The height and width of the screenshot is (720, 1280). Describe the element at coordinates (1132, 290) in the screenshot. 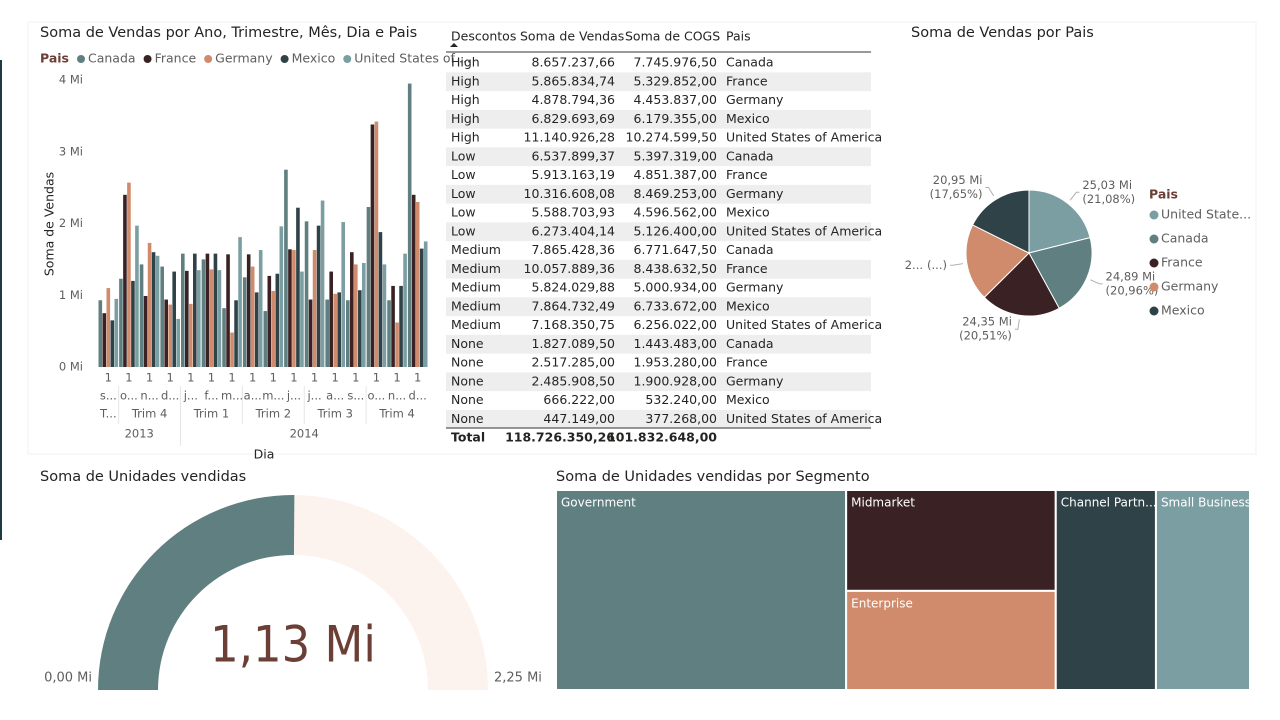

I see `pie-percent-label: (20,96%)` at that location.